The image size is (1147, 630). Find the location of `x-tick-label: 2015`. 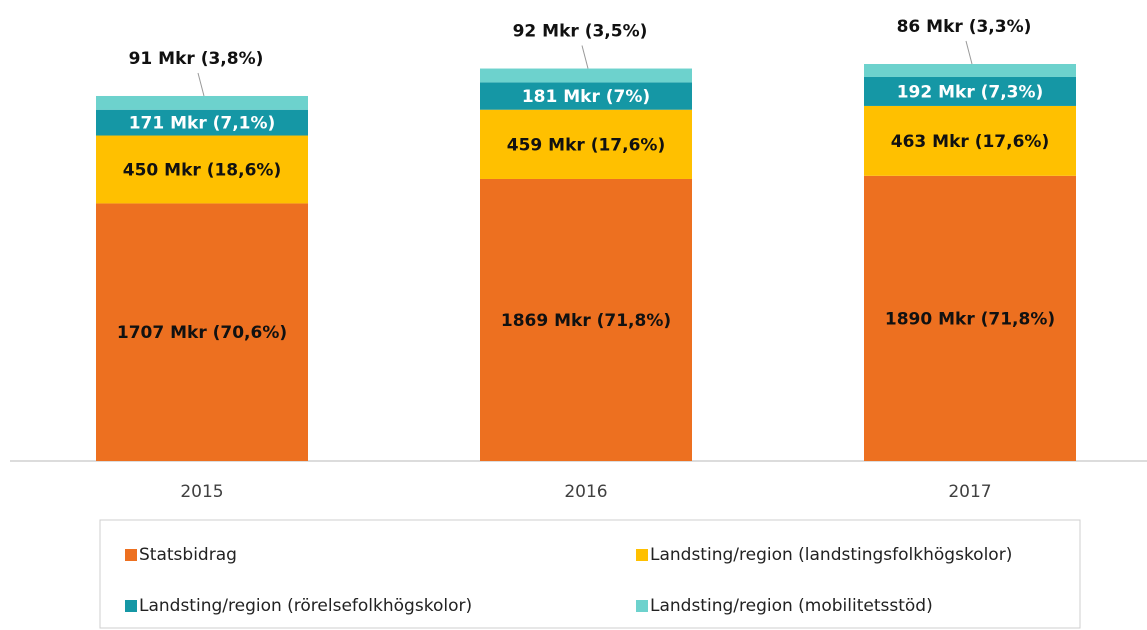

x-tick-label: 2015 is located at coordinates (201, 492).